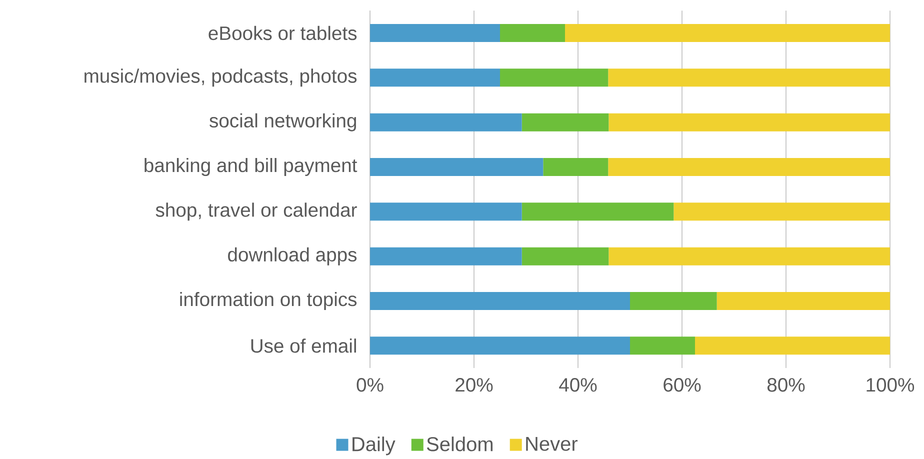  Describe the element at coordinates (552, 444) in the screenshot. I see `legend-label: Never` at that location.